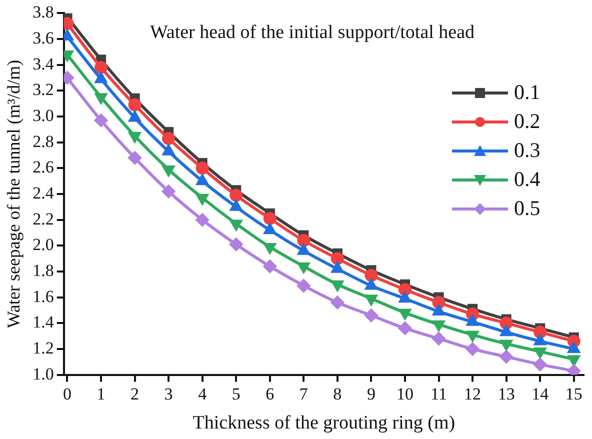 The width and height of the screenshot is (592, 439). What do you see at coordinates (270, 394) in the screenshot?
I see `x-tick-label: 6` at bounding box center [270, 394].